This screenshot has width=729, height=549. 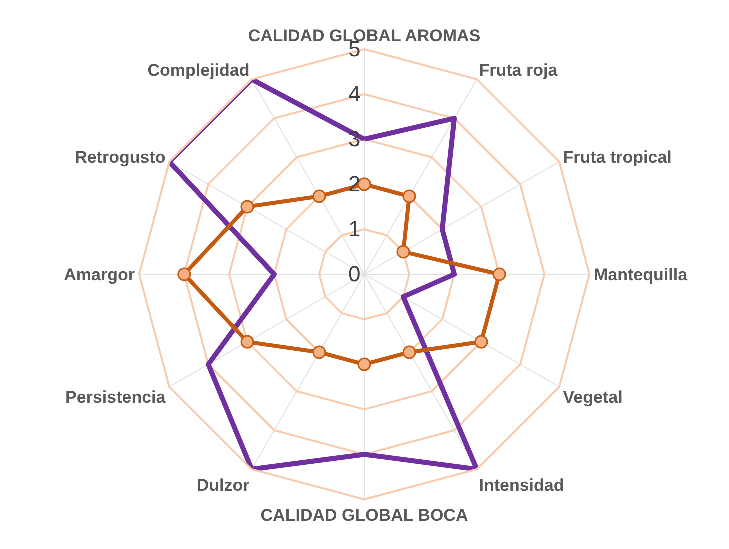 I want to click on spoke-label: Retrogusto, so click(x=120, y=158).